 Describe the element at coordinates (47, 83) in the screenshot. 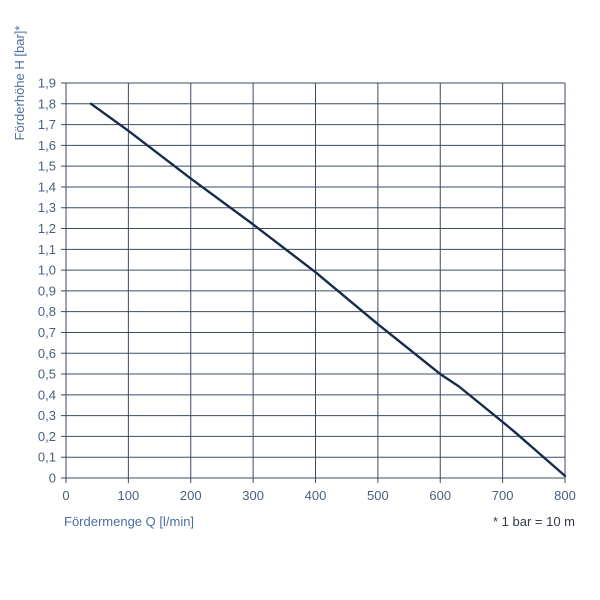

I see `y-tick-label: 1,9` at that location.